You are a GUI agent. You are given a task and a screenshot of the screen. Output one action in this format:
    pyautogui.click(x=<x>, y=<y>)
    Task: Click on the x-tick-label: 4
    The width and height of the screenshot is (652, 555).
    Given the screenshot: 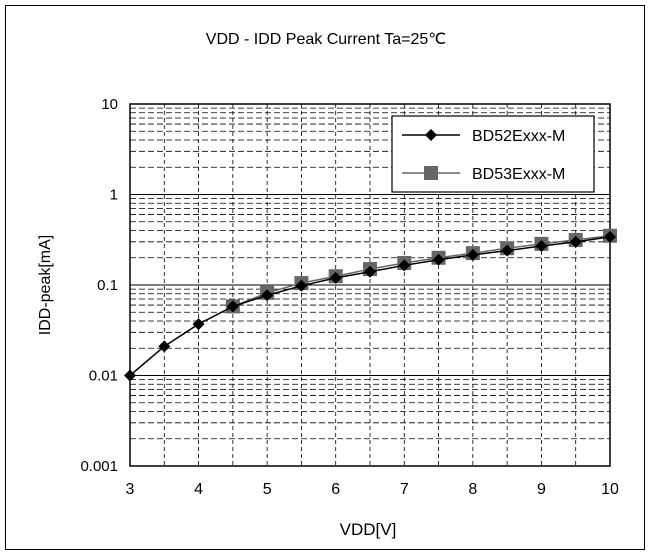 What is the action you would take?
    pyautogui.click(x=198, y=489)
    